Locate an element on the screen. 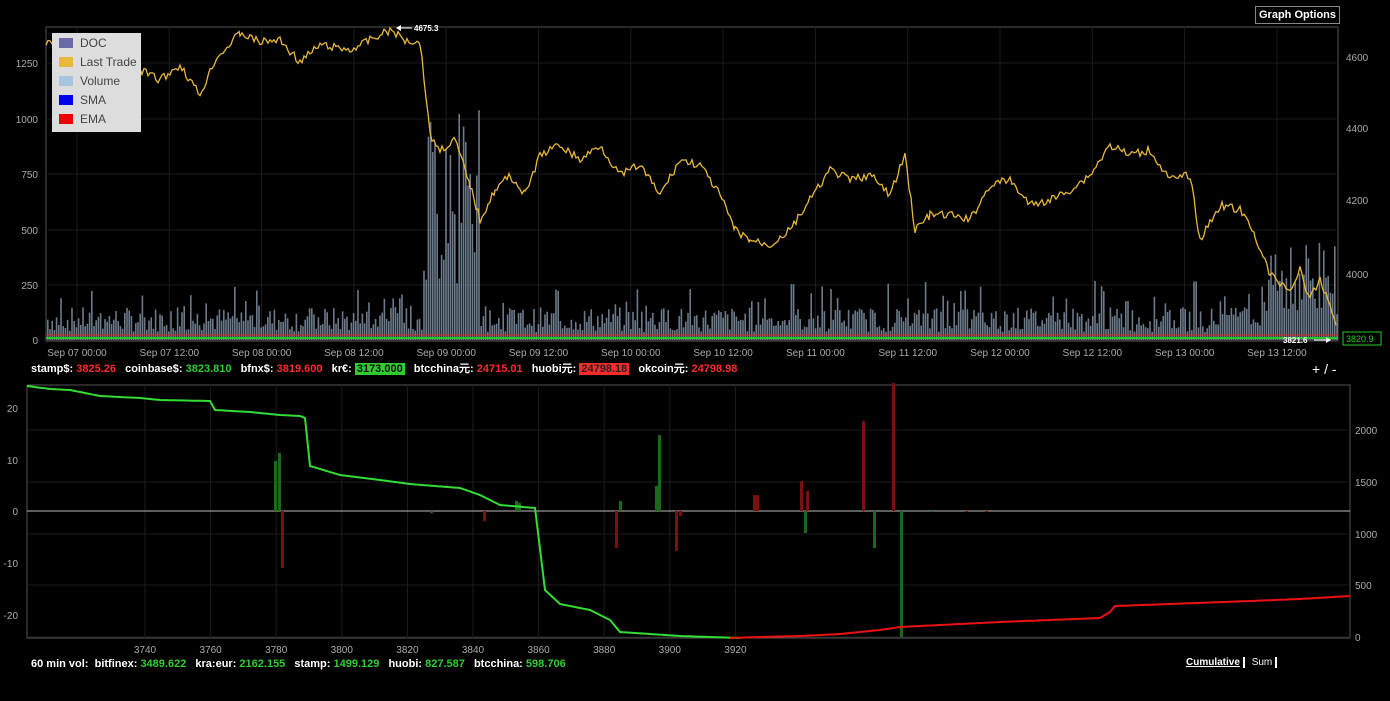 This screenshot has height=701, width=1390. zoom-in-button: + is located at coordinates (1316, 369).